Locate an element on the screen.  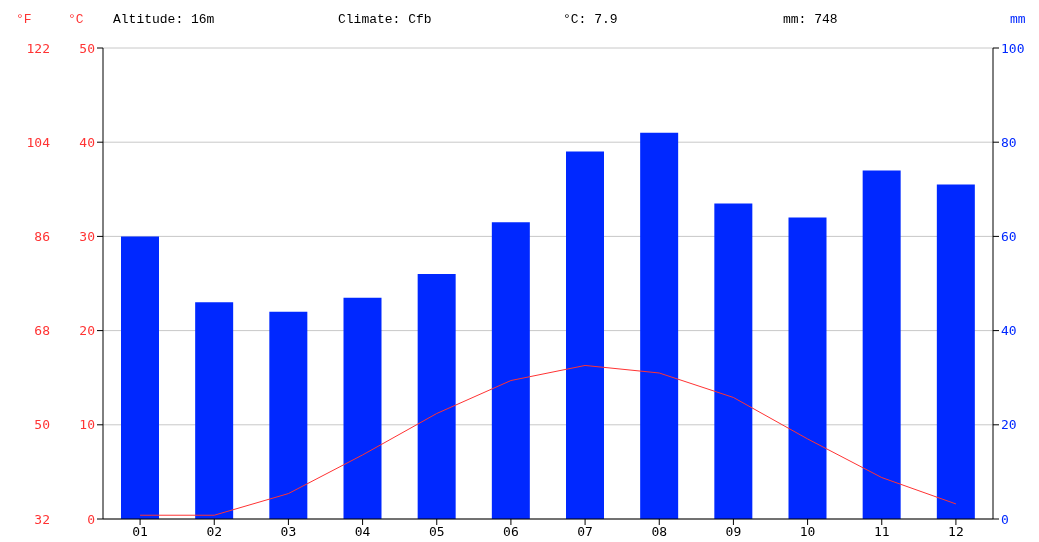
y3-tick-label: 104 is located at coordinates (38, 142).